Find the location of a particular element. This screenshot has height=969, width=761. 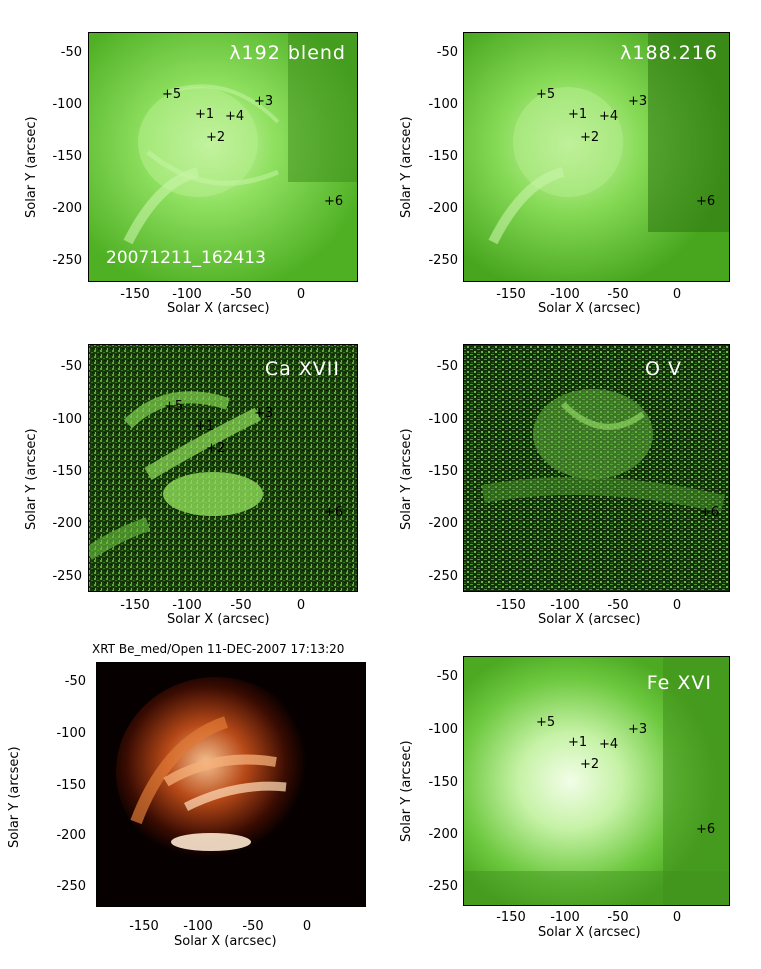

image-ov: O V +6 is located at coordinates (596, 468).